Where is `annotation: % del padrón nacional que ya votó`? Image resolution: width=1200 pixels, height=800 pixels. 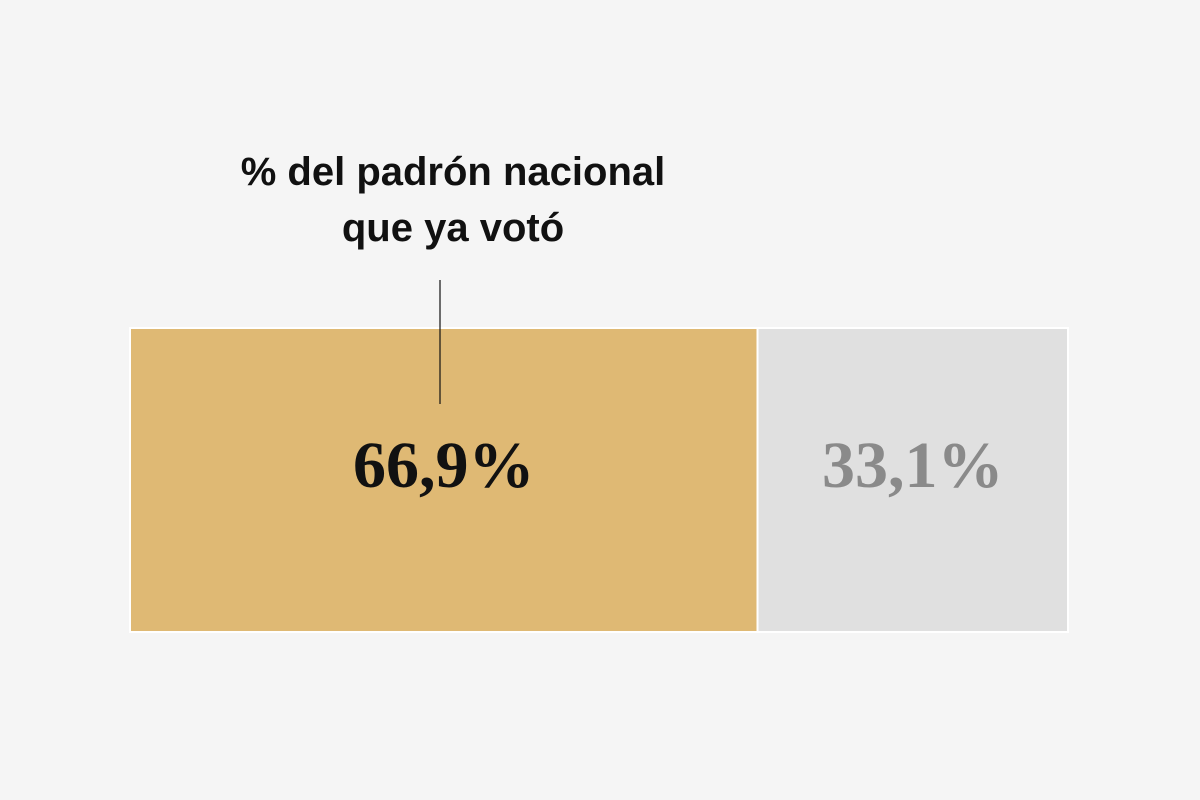
annotation: % del padrón nacional que ya votó is located at coordinates (453, 200).